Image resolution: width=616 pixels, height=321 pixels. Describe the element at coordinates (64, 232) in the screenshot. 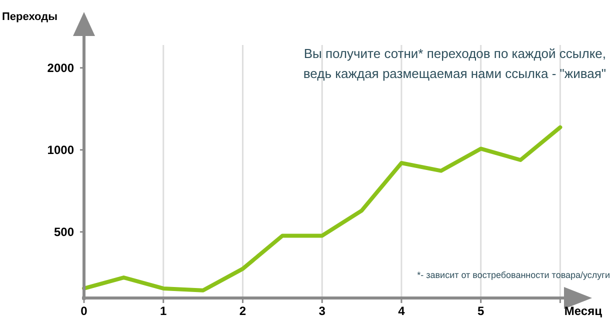

I see `y-tick-label: 500` at that location.